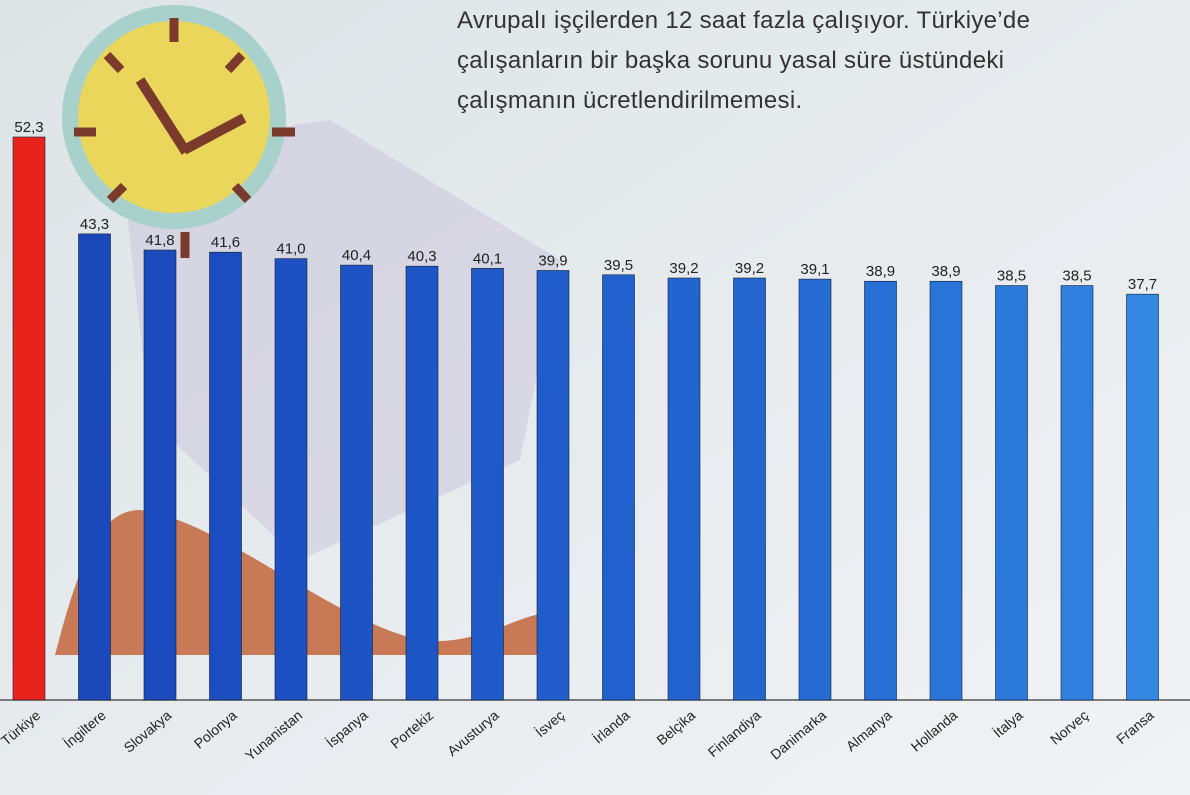 This screenshot has width=1190, height=795. Describe the element at coordinates (1142, 284) in the screenshot. I see `value-label: 37,7` at that location.